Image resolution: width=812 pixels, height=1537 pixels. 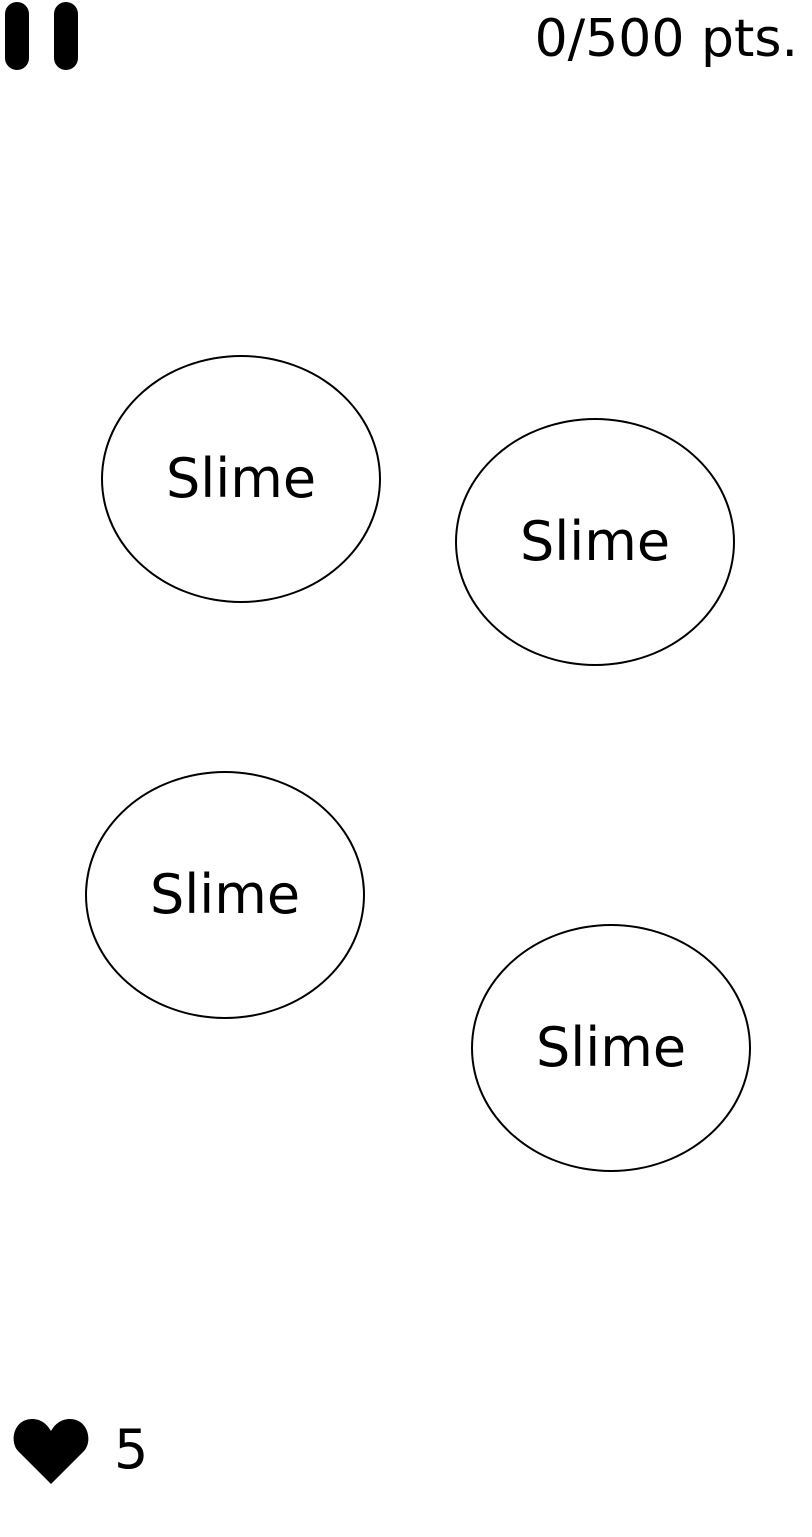 What do you see at coordinates (17, 36) in the screenshot?
I see `pause-icon` at bounding box center [17, 36].